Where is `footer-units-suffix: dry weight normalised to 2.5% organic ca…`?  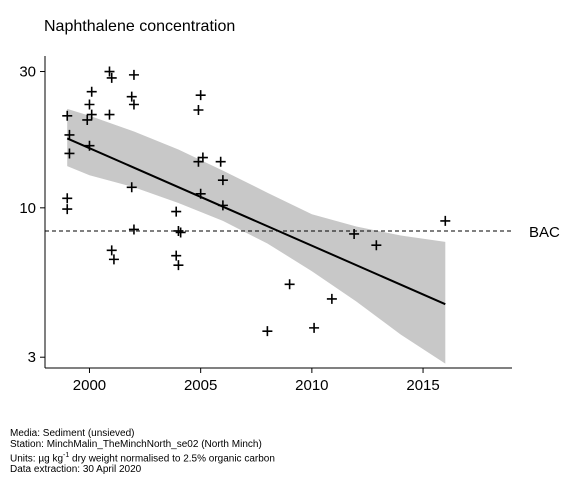
footer-units-suffix: dry weight normalised to 2.5% organic ca… is located at coordinates (172, 459).